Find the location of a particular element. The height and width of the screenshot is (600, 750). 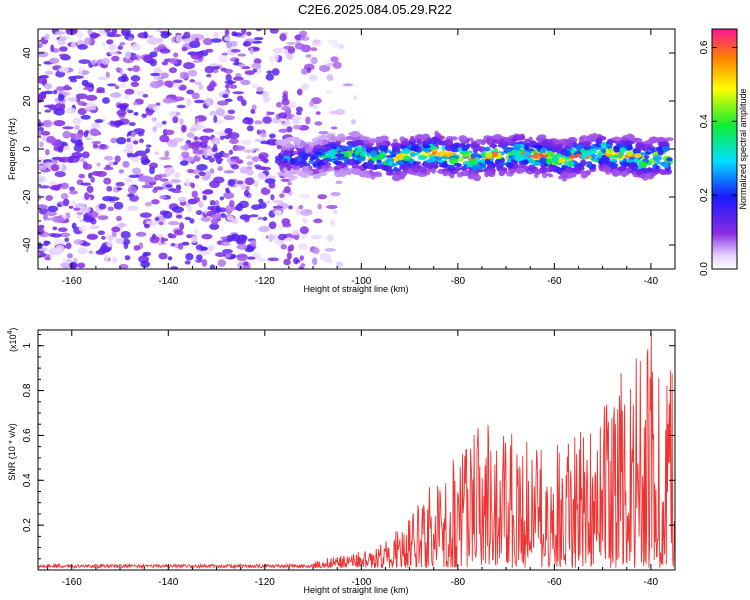

colorbar-tick-label: 0.2 is located at coordinates (704, 195).